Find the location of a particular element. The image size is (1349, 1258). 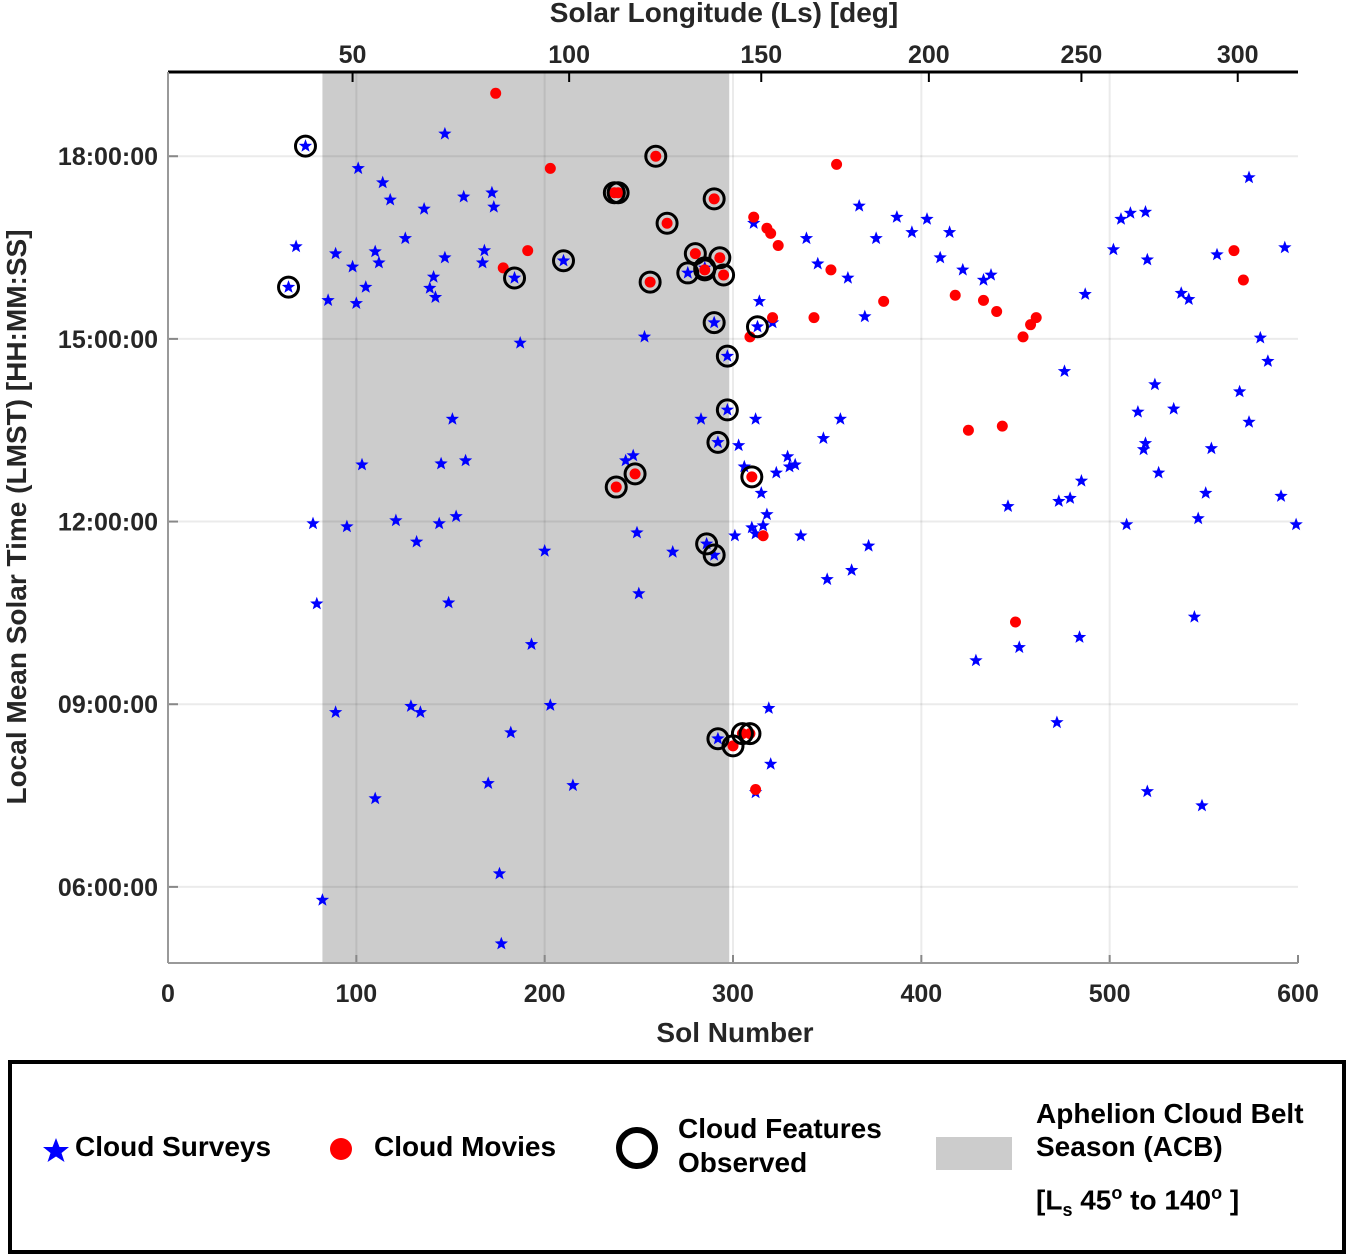

y-tick-label: 12:00:00 is located at coordinates (108, 523).